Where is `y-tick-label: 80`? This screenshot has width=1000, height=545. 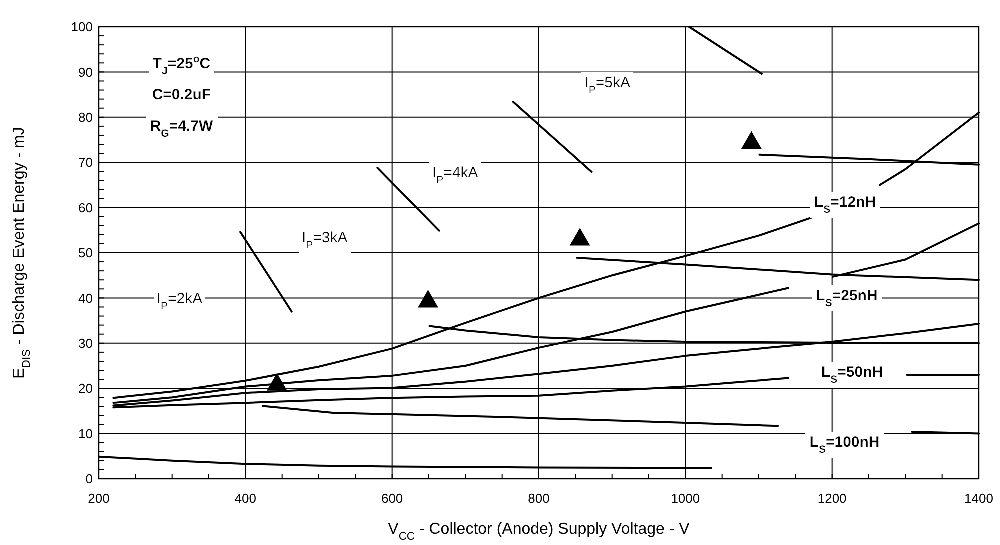 y-tick-label: 80 is located at coordinates (85, 117).